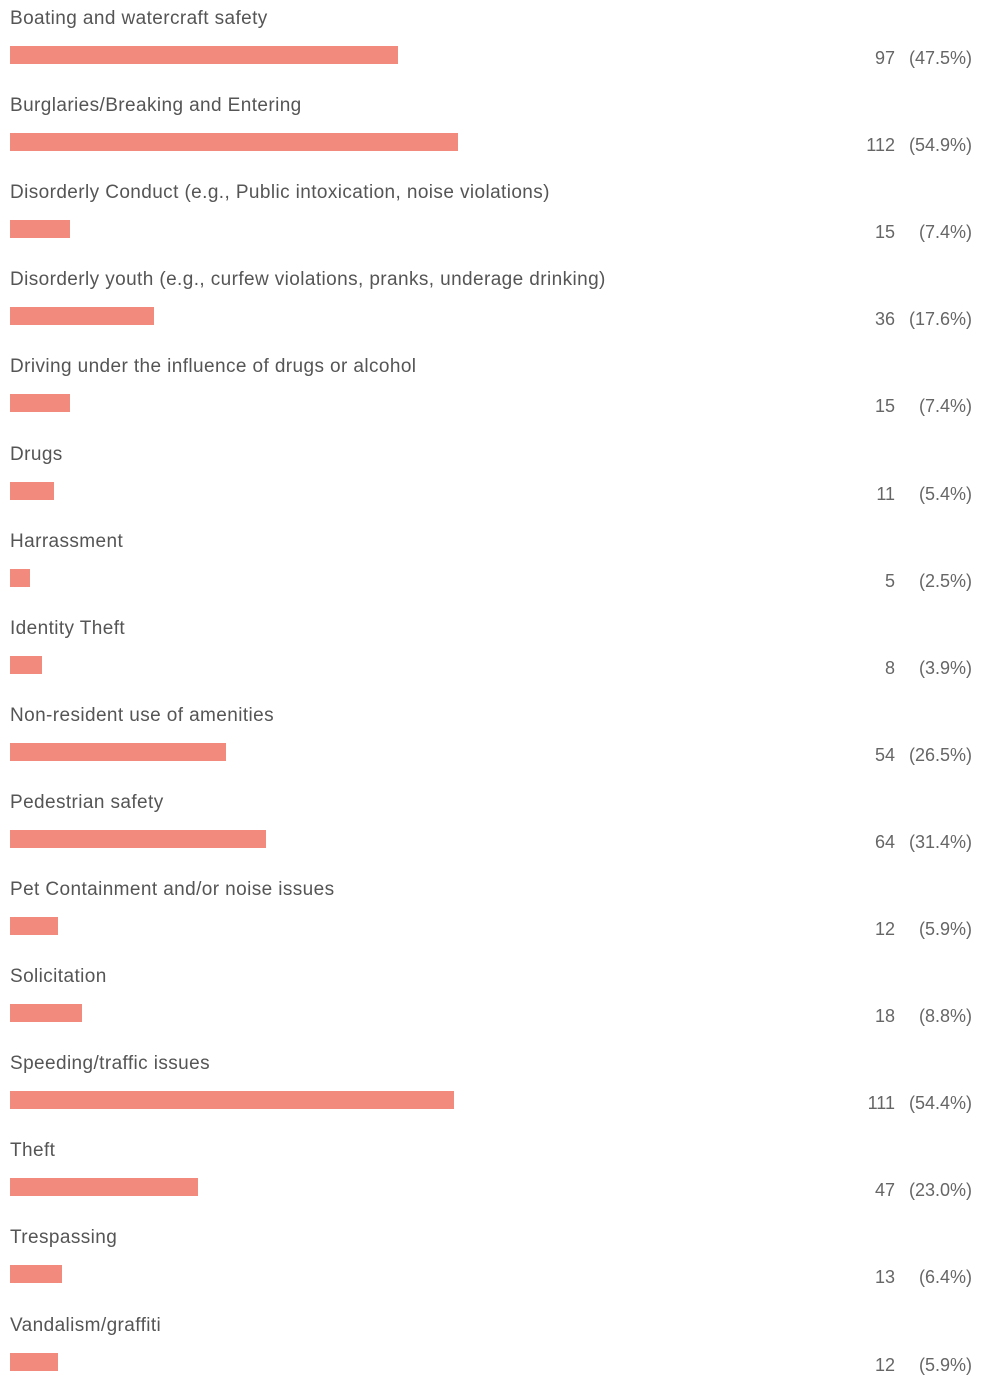  I want to click on percent-label: (23.0%), so click(940, 1190).